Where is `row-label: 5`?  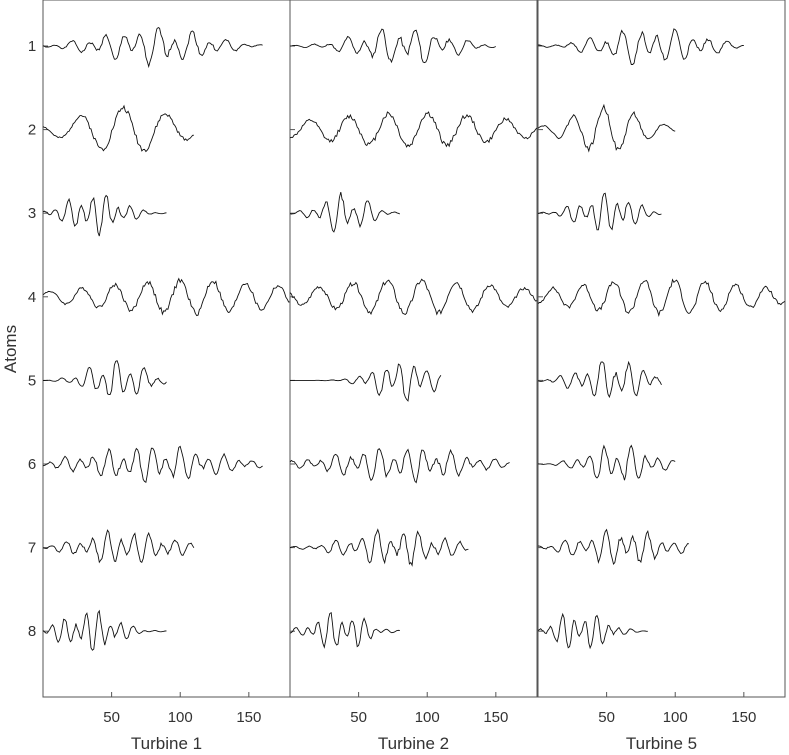
row-label: 5 is located at coordinates (32, 380).